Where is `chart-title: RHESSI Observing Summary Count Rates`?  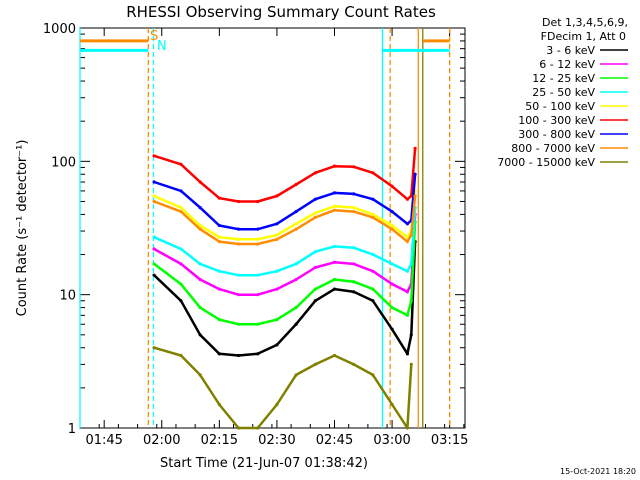
chart-title: RHESSI Observing Summary Count Rates is located at coordinates (281, 12).